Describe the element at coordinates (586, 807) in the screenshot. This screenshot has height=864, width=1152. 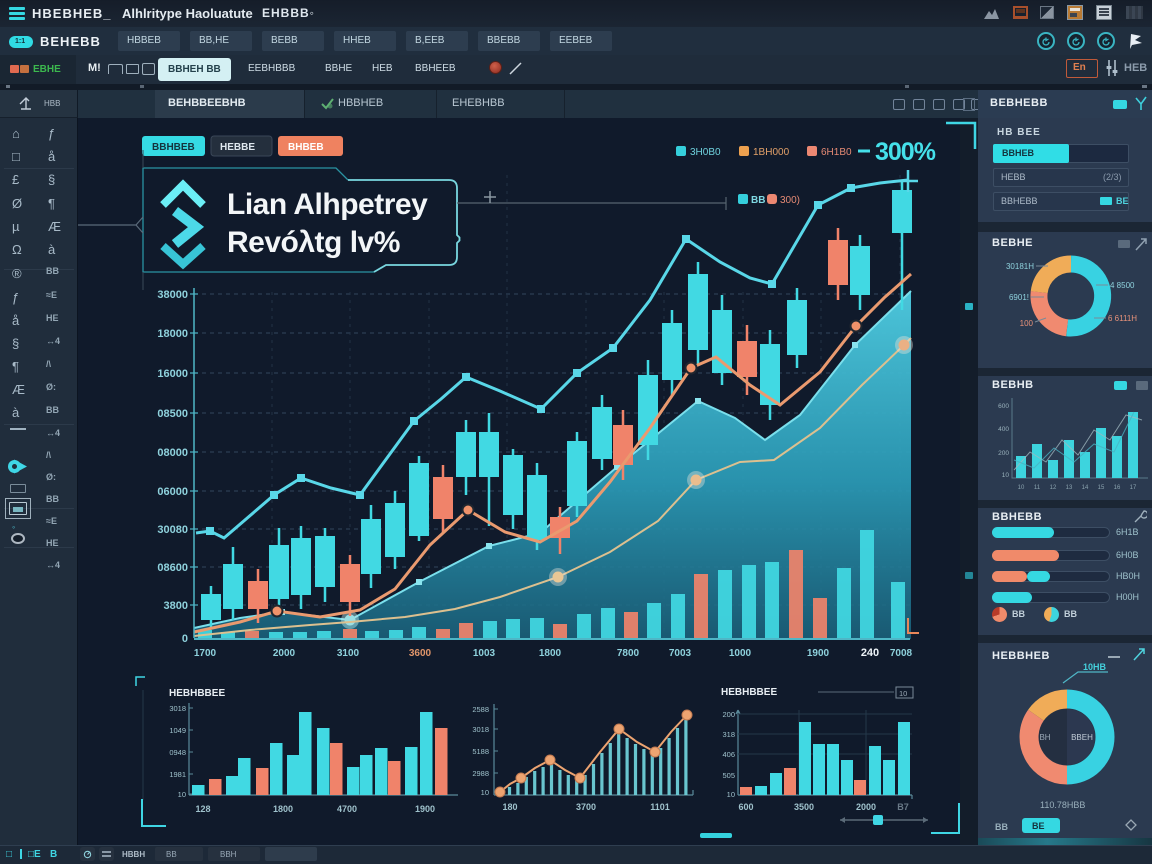
I see `svg-text: 3700` at that location.